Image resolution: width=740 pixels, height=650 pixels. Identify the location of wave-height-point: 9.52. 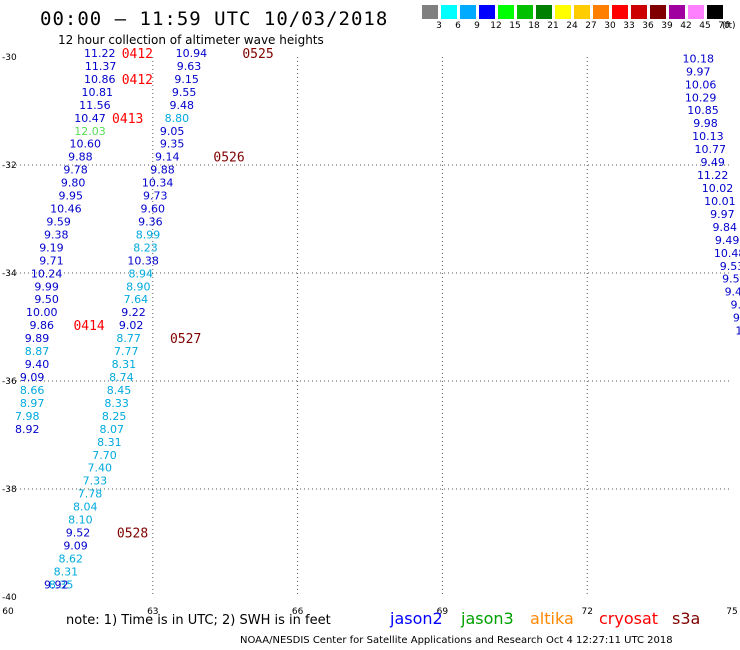
(78, 533).